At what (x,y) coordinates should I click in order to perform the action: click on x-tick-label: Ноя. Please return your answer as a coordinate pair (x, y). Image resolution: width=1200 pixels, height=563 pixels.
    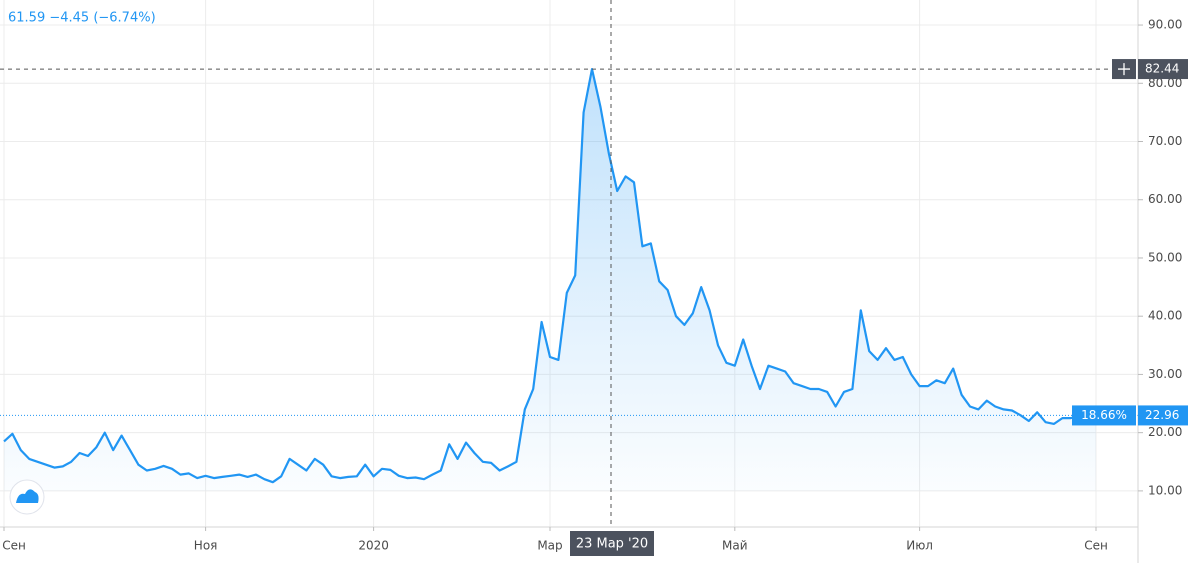
    Looking at the image, I should click on (206, 546).